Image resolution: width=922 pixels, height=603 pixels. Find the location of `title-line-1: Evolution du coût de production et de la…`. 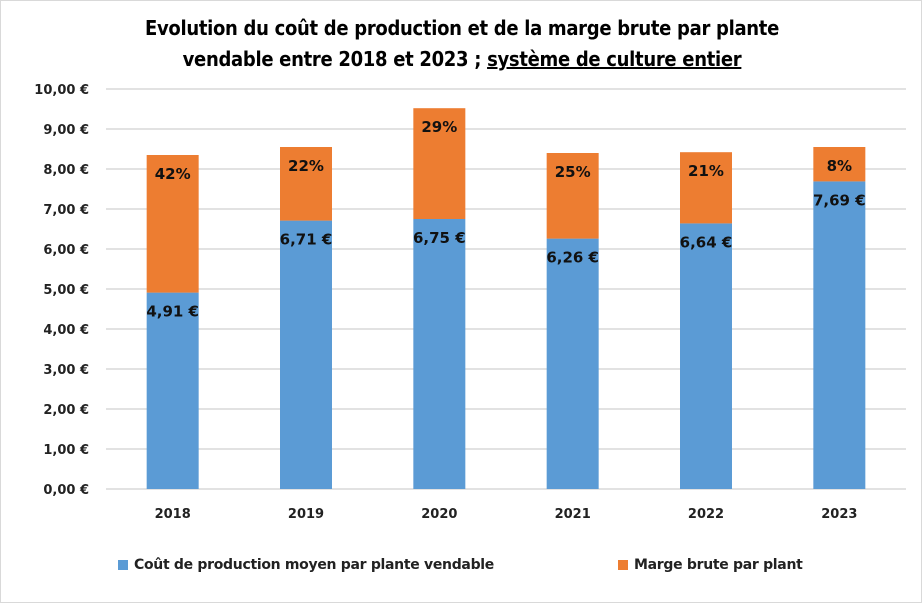

title-line-1: Evolution du coût de production et de la… is located at coordinates (462, 28).